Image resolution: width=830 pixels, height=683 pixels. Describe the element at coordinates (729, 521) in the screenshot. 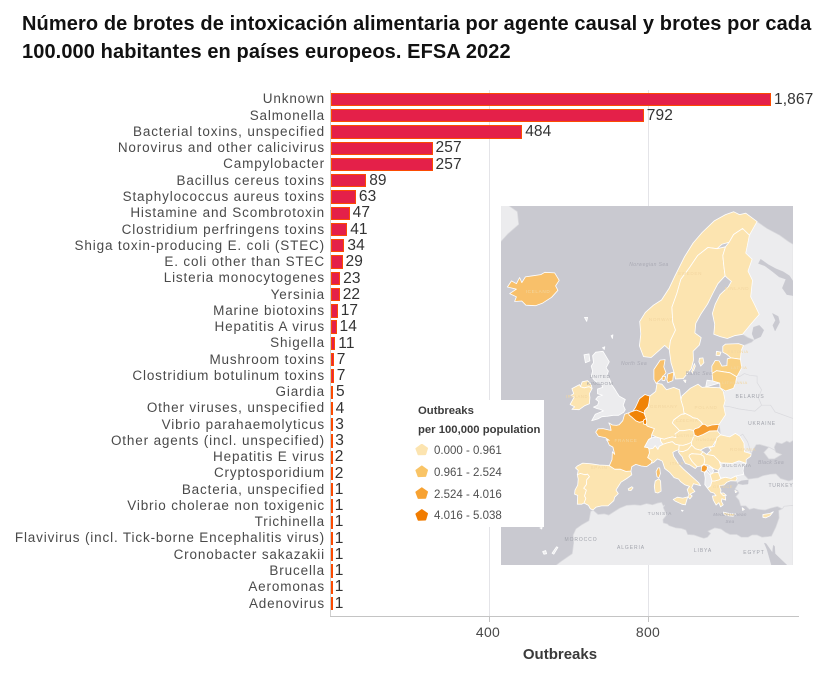

I see `svg-text: Sea` at that location.